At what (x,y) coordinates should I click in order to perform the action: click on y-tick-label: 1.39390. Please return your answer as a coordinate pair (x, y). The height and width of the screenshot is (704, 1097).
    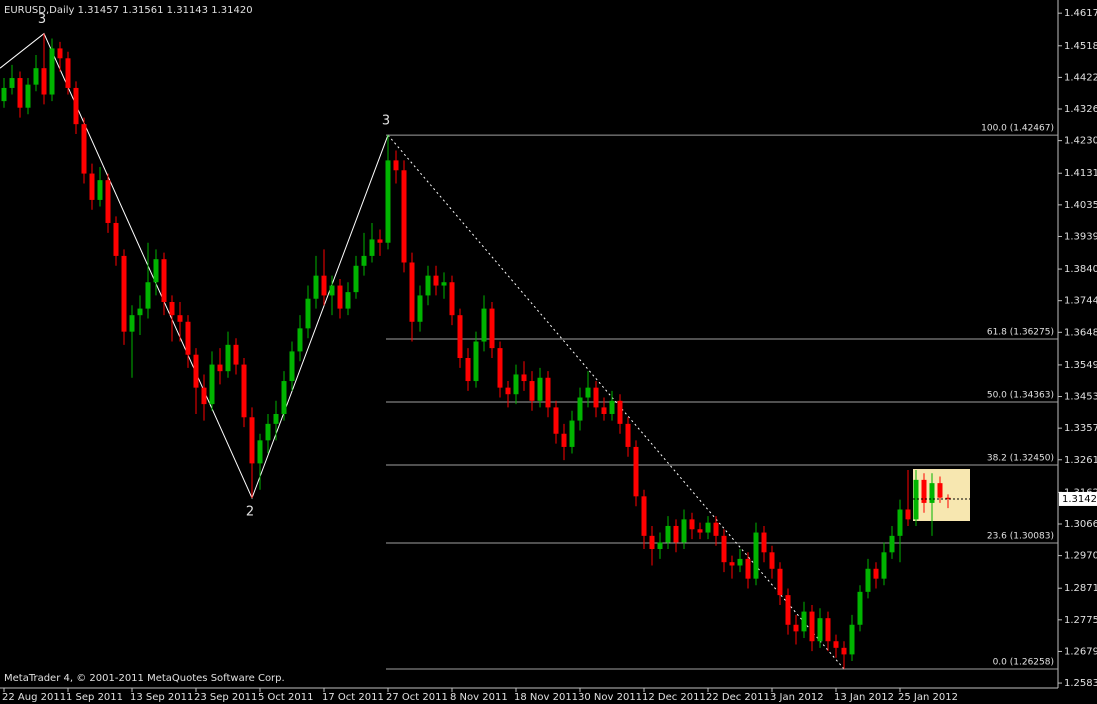
    Looking at the image, I should click on (1080, 236).